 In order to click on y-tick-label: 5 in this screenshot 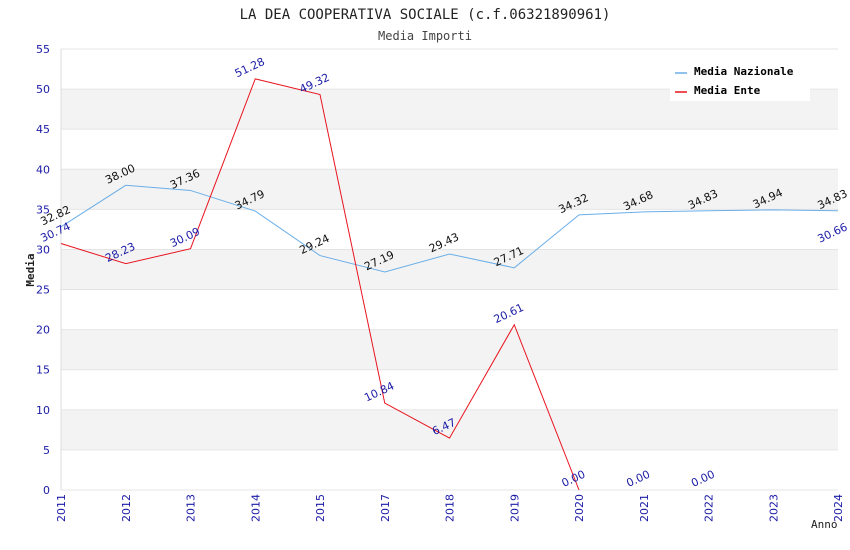, I will do `click(46, 450)`.